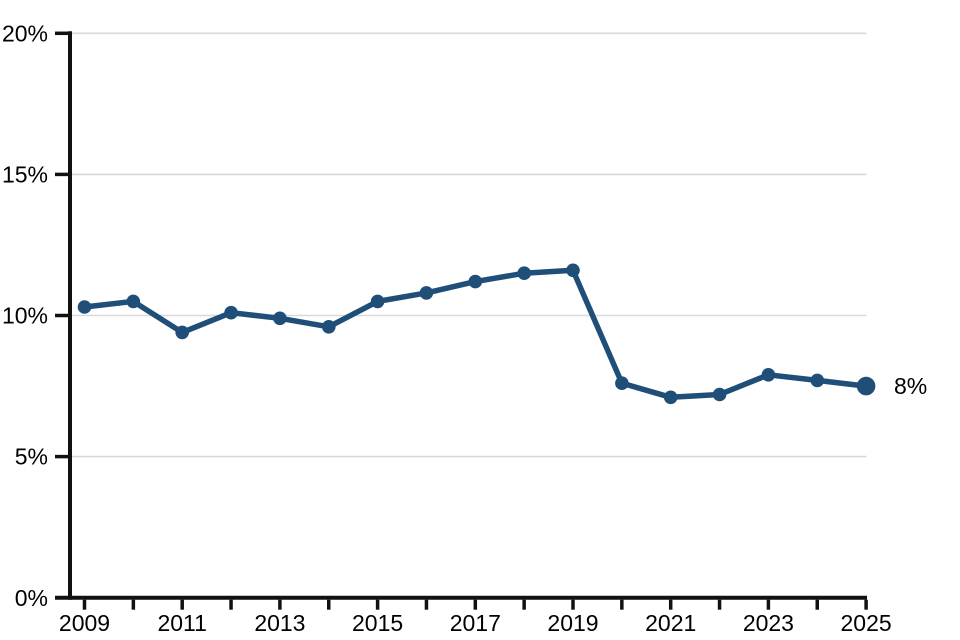  What do you see at coordinates (84, 623) in the screenshot?
I see `x-tick-label-2009: 2009` at bounding box center [84, 623].